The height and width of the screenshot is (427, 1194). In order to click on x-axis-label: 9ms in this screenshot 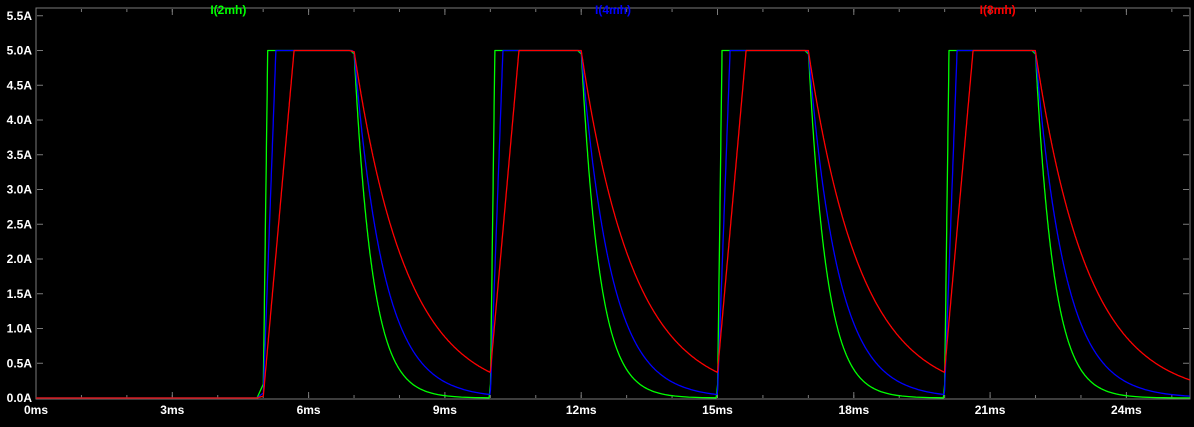, I will do `click(445, 410)`.